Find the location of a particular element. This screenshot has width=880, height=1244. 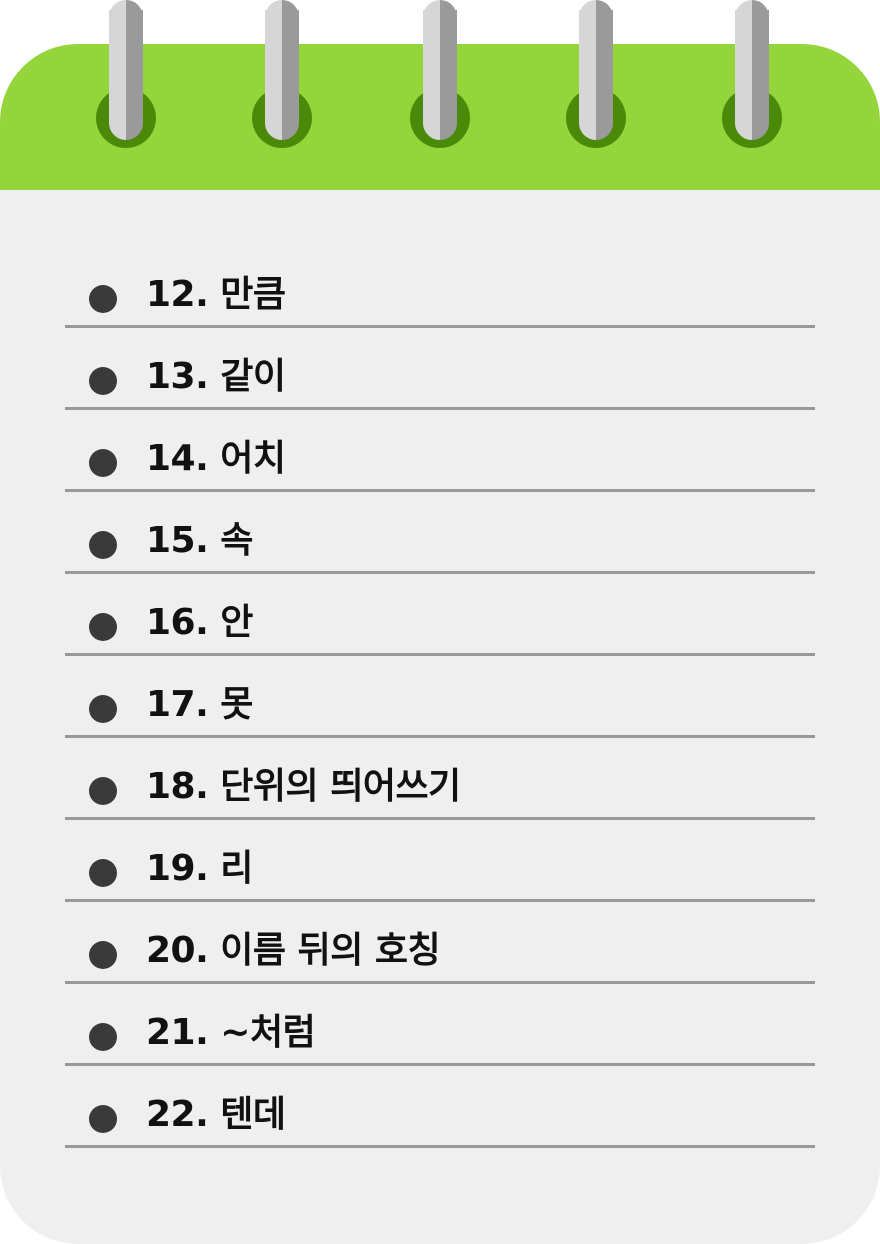

item-label: 15. 속 is located at coordinates (199, 540).